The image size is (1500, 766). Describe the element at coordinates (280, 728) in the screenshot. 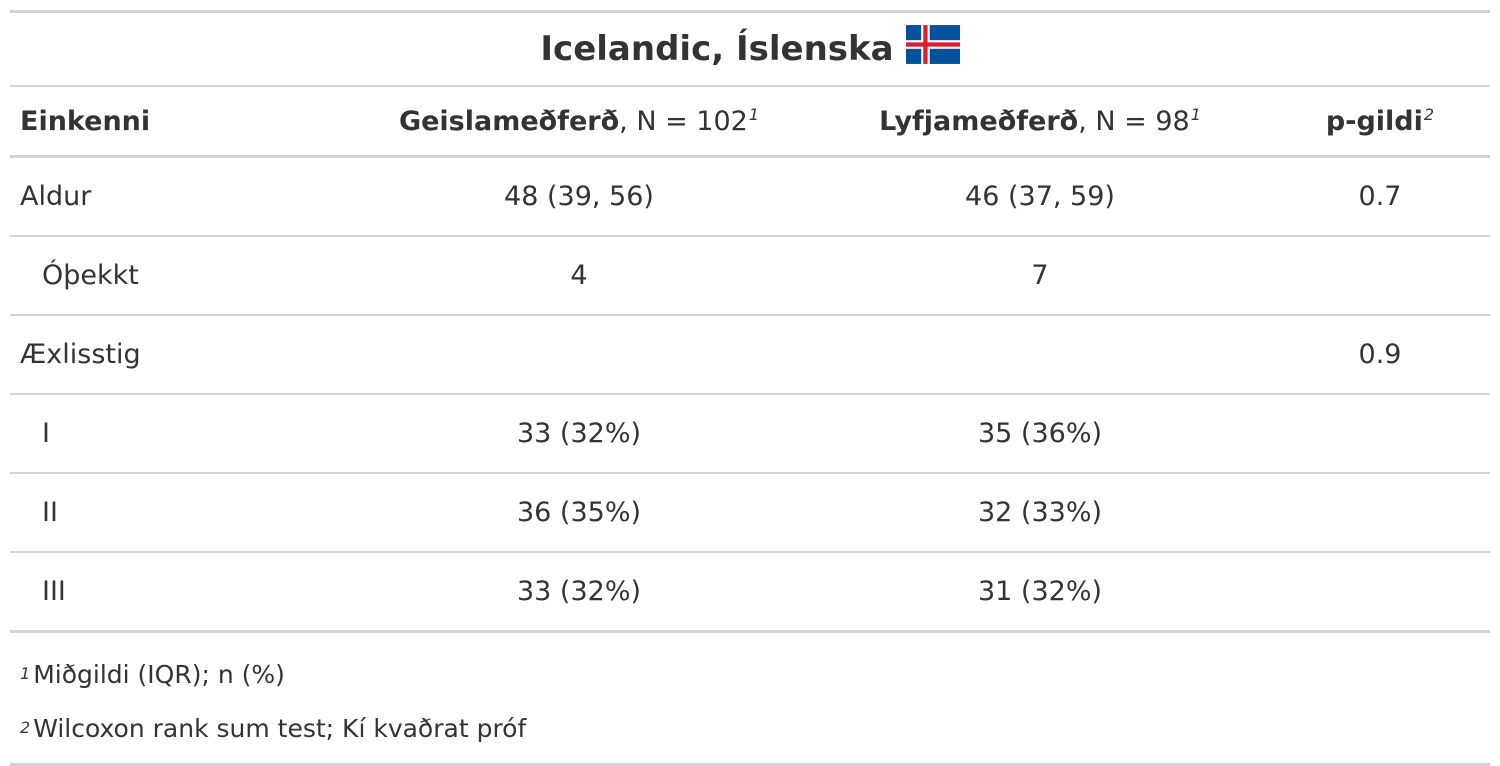

I see `footnote-text: Wilcoxon rank sum test; Kí kvaðrat próf` at that location.